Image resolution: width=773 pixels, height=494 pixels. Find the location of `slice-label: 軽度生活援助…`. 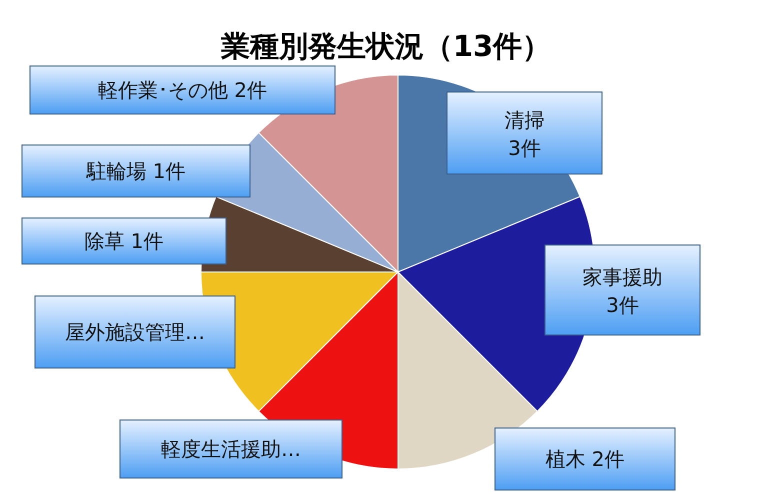

slice-label: 軽度生活援助… is located at coordinates (231, 449).